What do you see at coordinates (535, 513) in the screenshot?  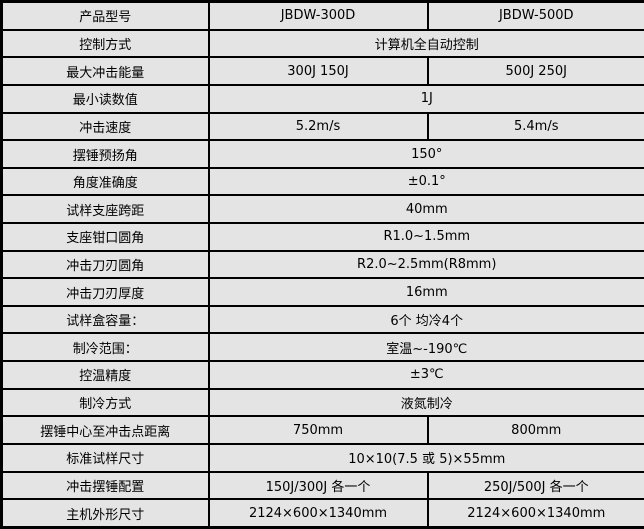 I see `row-value-model-b: 2124×600×1340mm` at bounding box center [535, 513].